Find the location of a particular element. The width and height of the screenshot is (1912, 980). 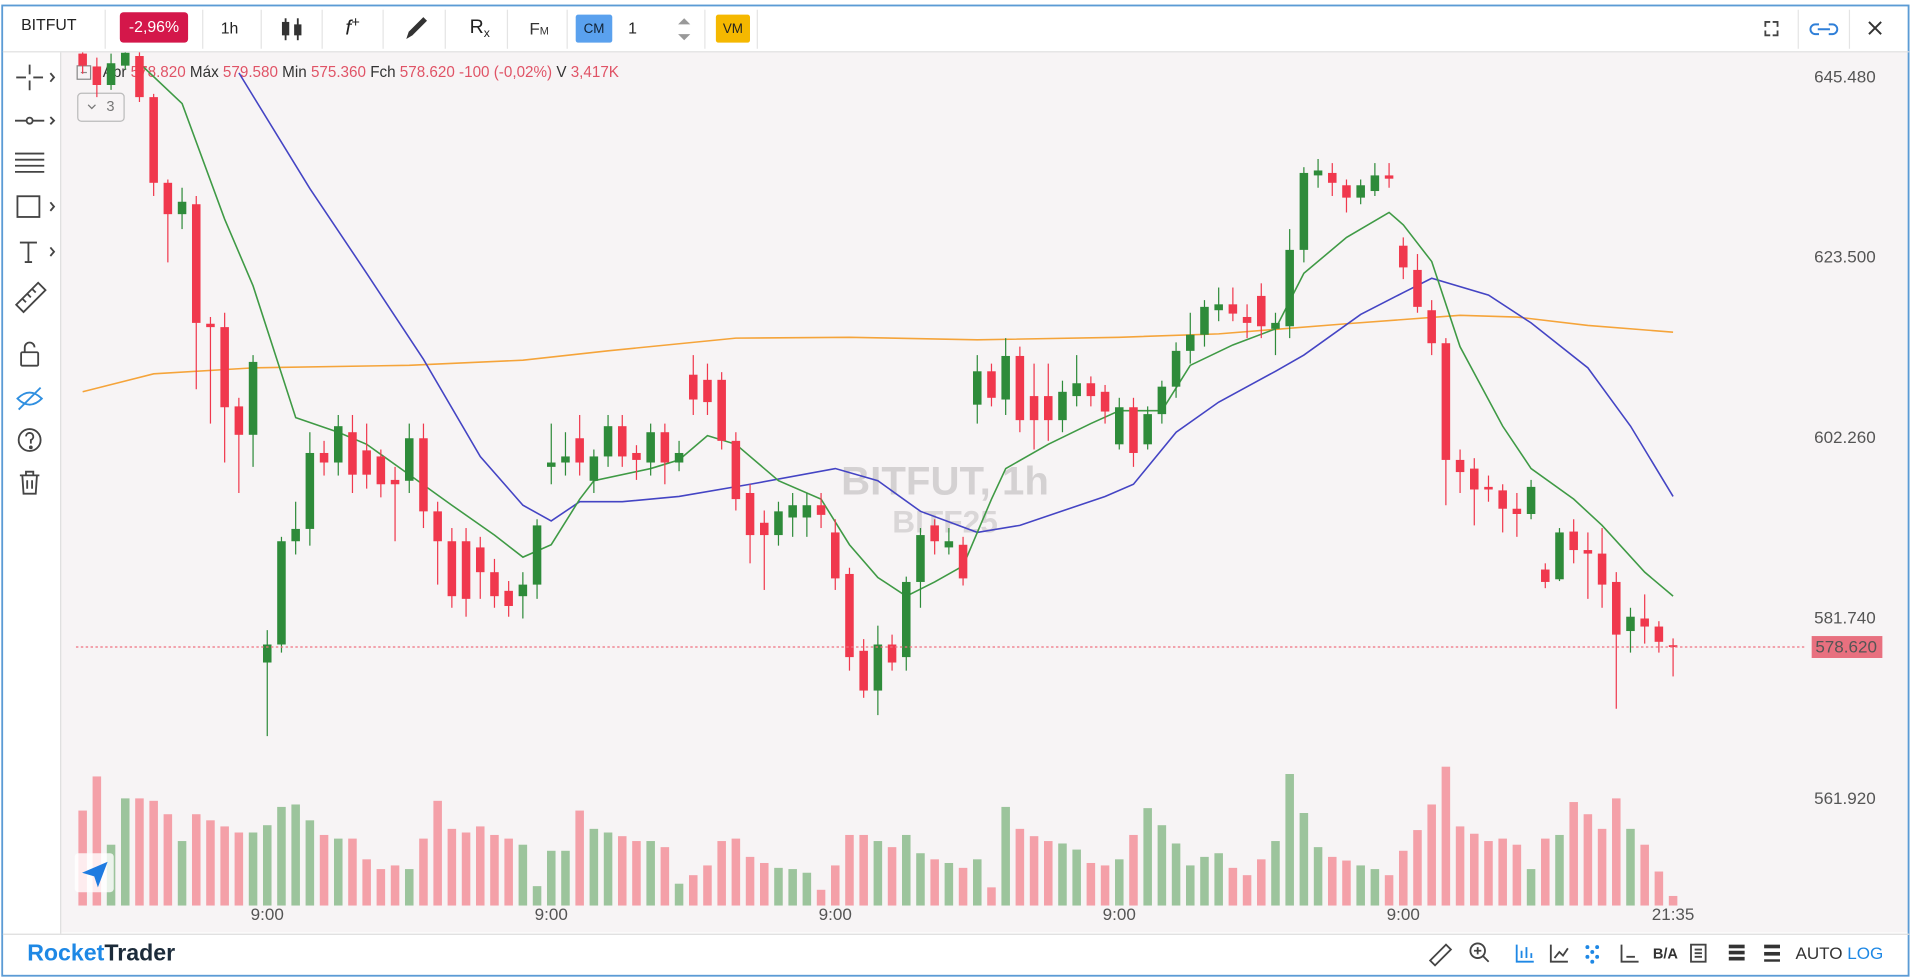

bars-button is located at coordinates (1524, 953).